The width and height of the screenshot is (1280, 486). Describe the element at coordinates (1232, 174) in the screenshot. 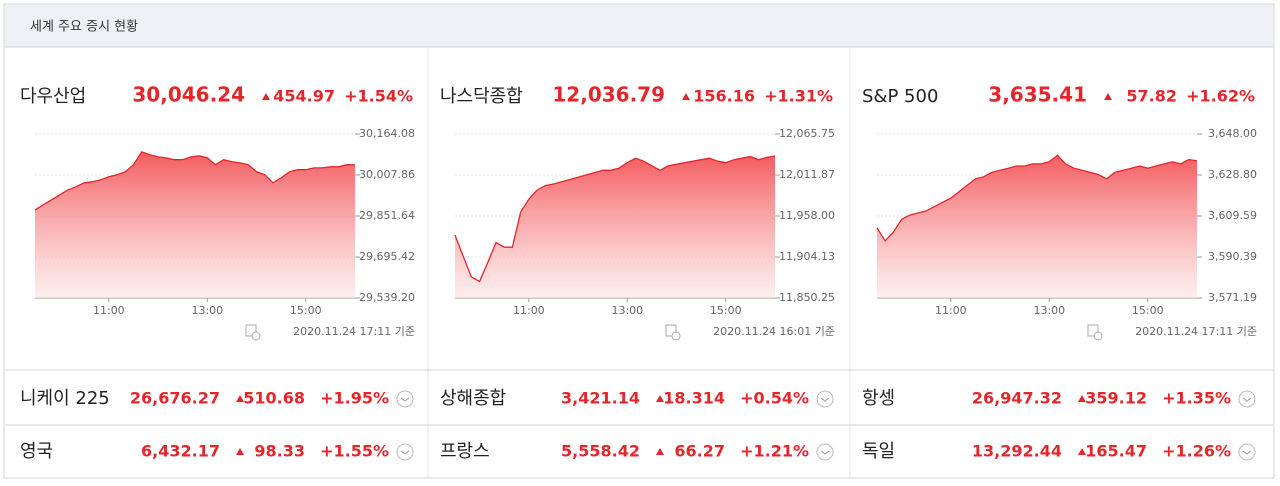

I see `y-tick-label: 3,628.80` at that location.